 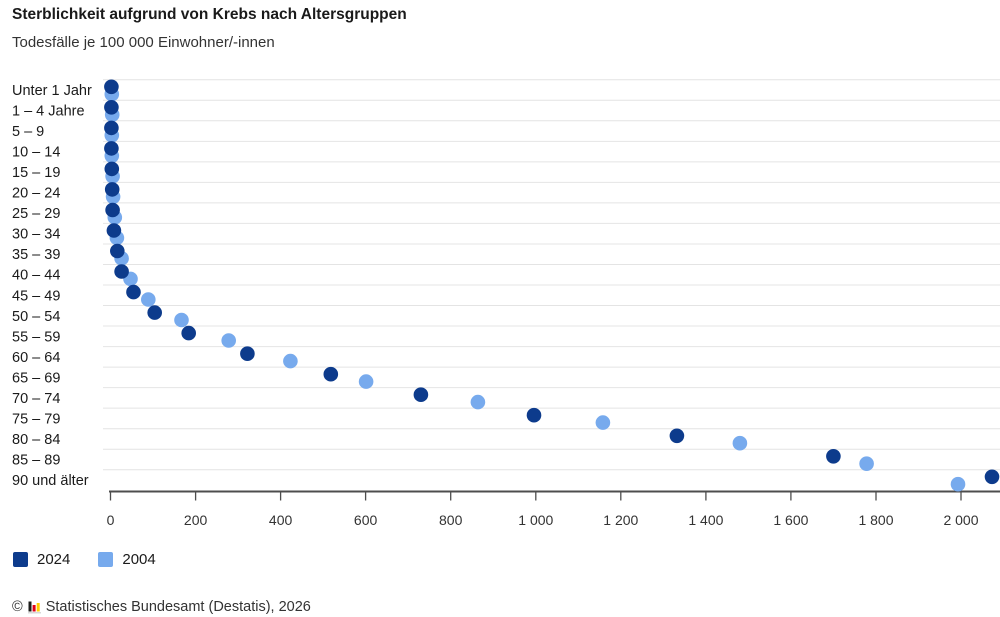 What do you see at coordinates (36, 399) in the screenshot?
I see `y-axis-label: 70 – 74` at bounding box center [36, 399].